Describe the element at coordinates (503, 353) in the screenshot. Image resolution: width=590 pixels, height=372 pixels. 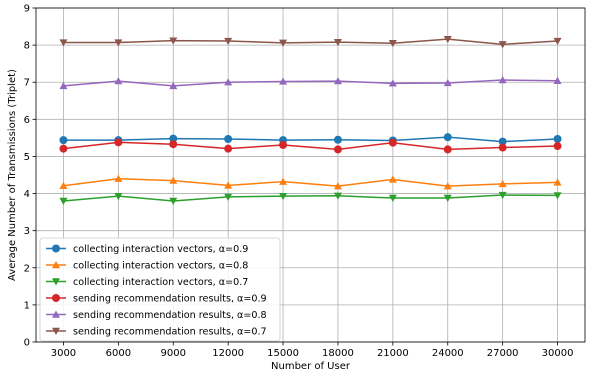
I see `x-tick-label: 27000` at that location.